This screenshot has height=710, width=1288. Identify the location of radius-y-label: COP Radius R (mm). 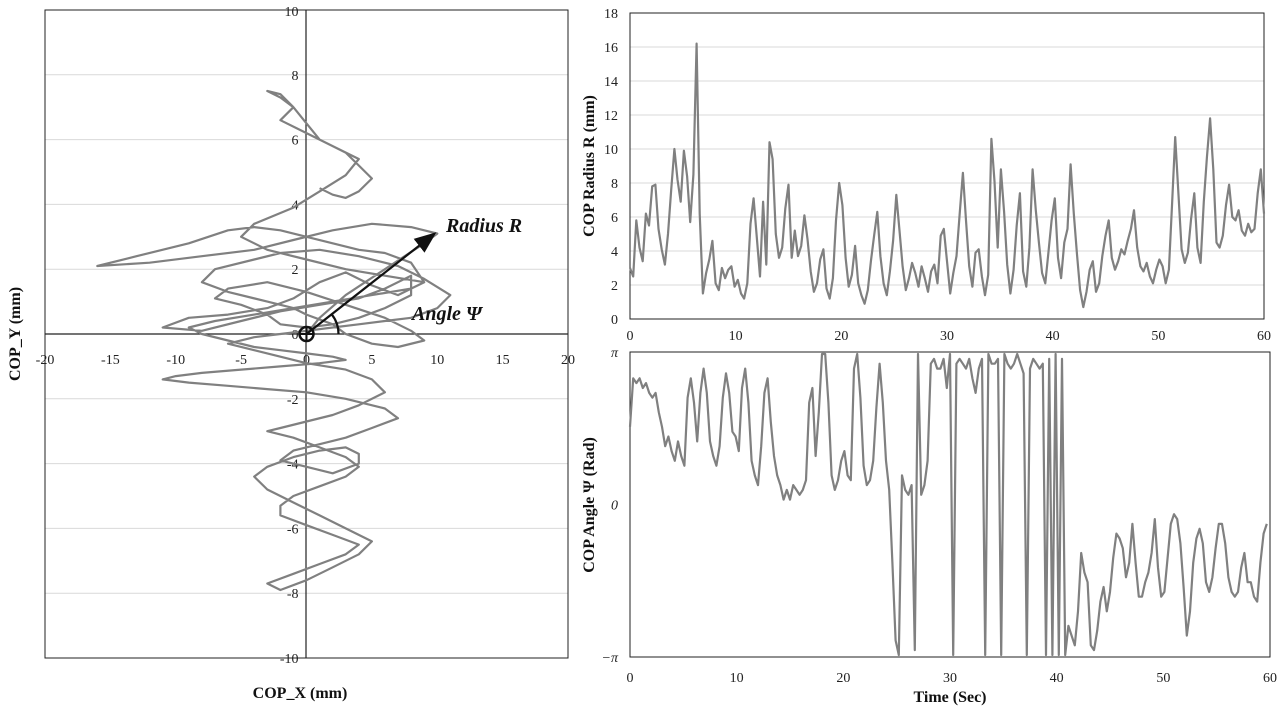
(589, 166).